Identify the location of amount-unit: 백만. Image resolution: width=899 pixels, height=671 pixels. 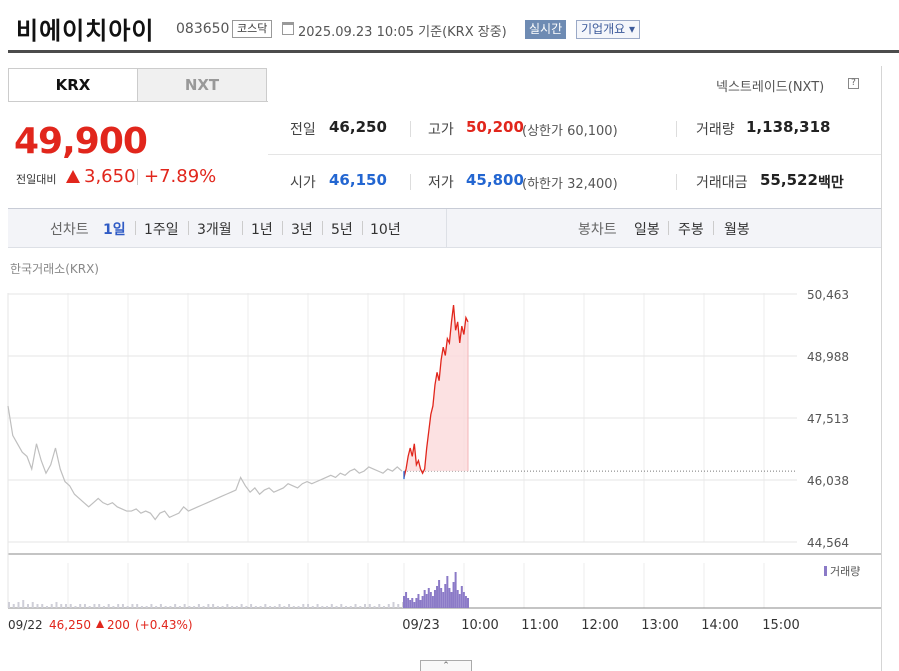
(831, 183).